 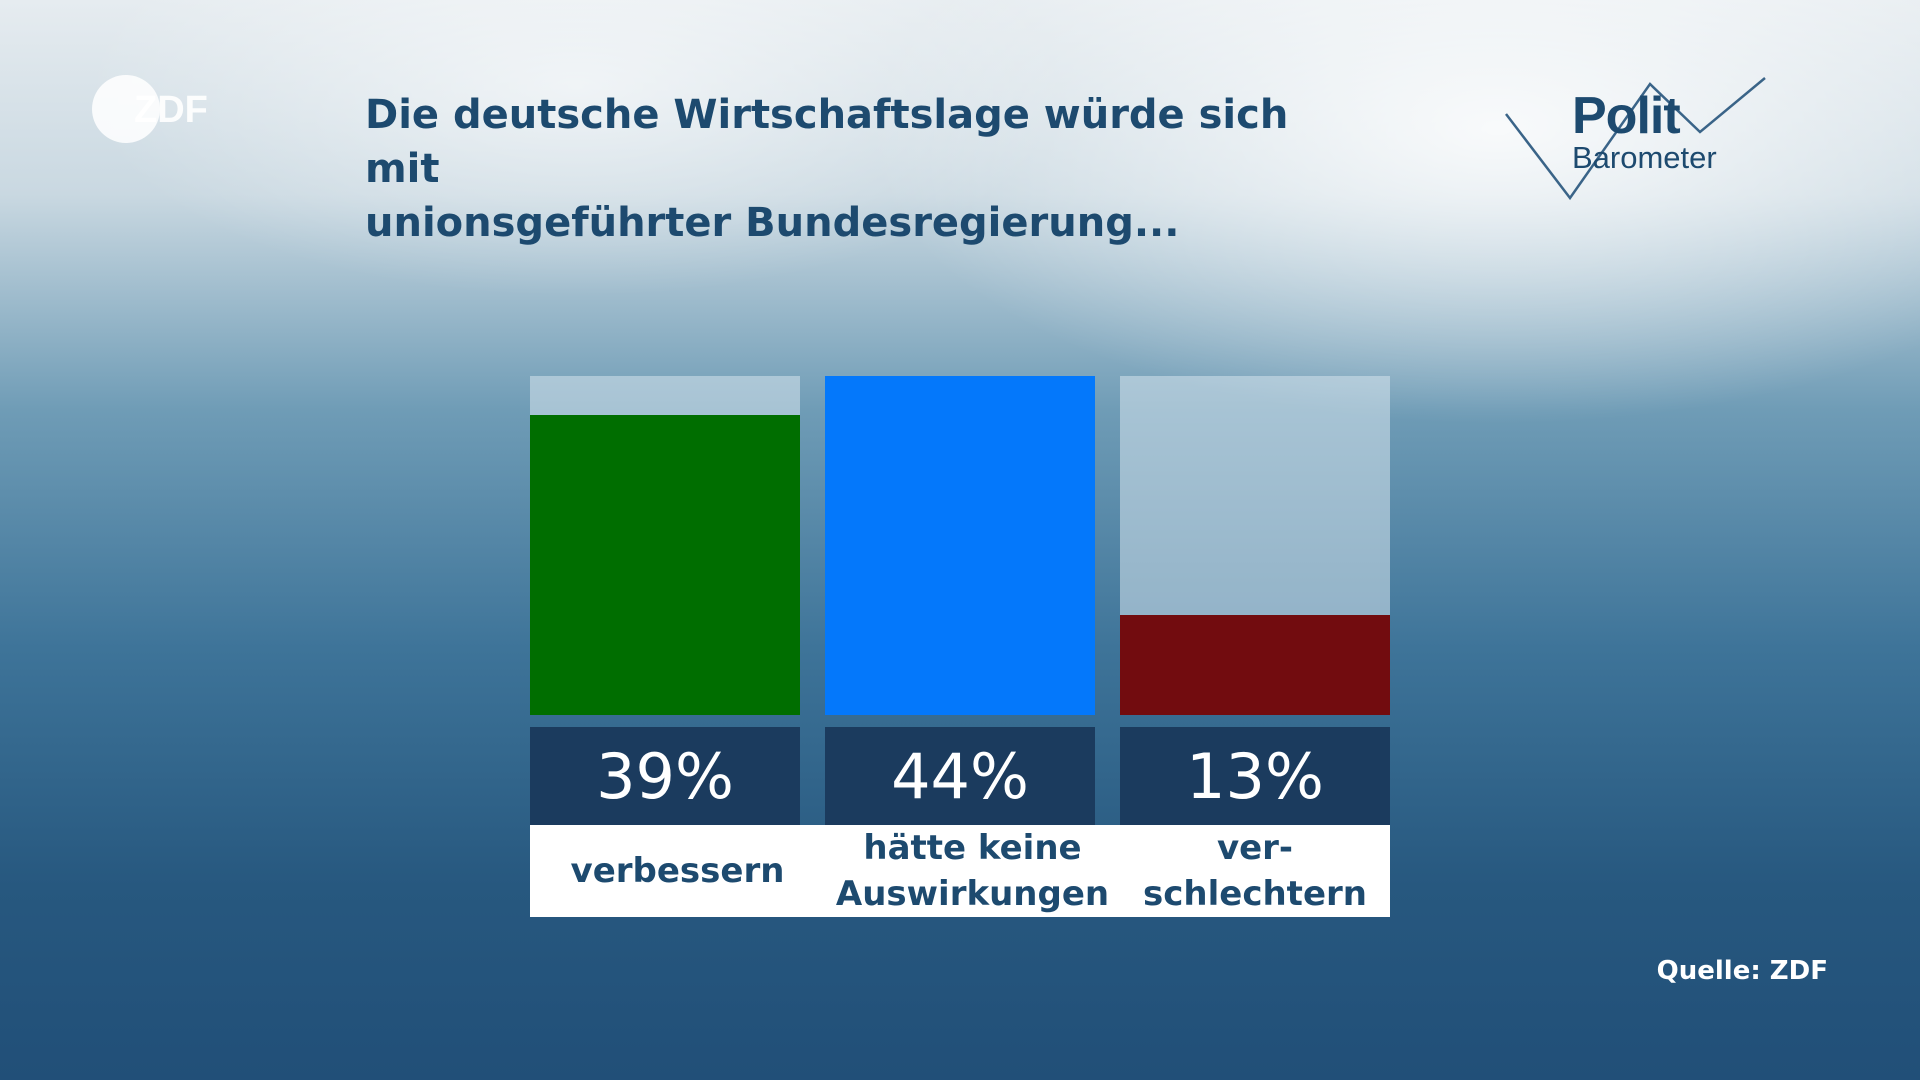 What do you see at coordinates (1644, 157) in the screenshot?
I see `politbarometer-logo-barometer: Barometer` at bounding box center [1644, 157].